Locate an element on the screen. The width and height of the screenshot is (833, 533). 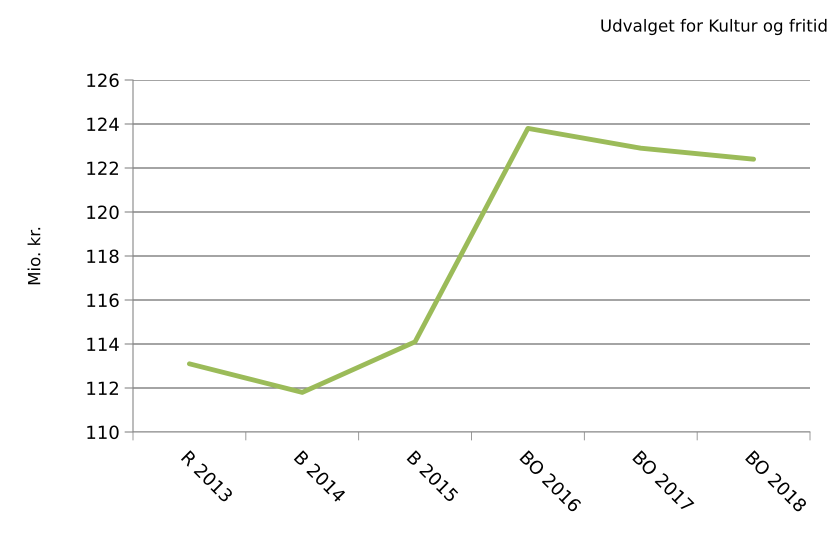
y-tick-label: 124 is located at coordinates (103, 124).